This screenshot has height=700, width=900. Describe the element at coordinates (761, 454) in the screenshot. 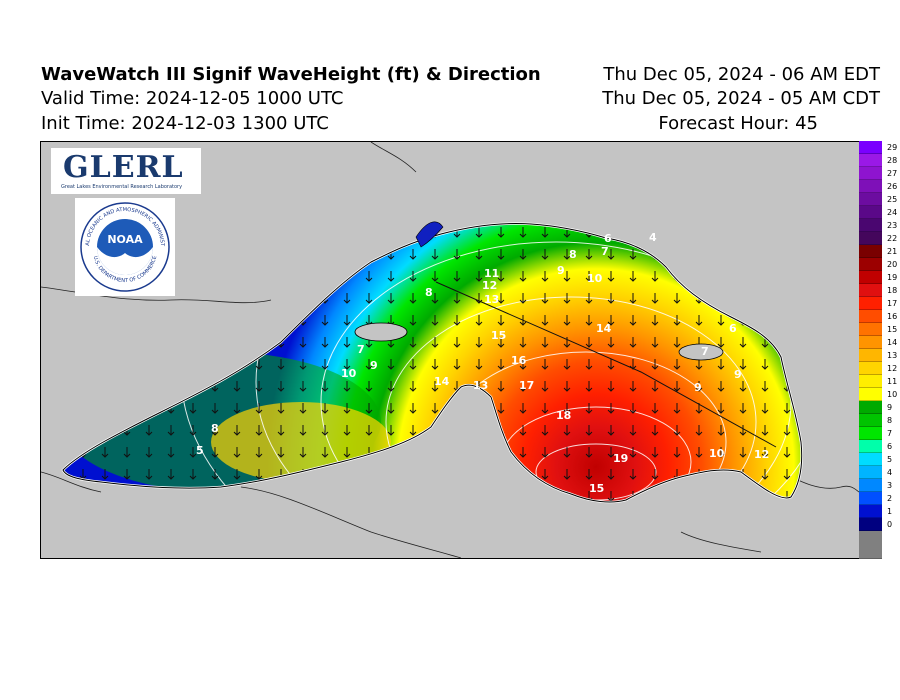

I see `contour-label: 12` at that location.